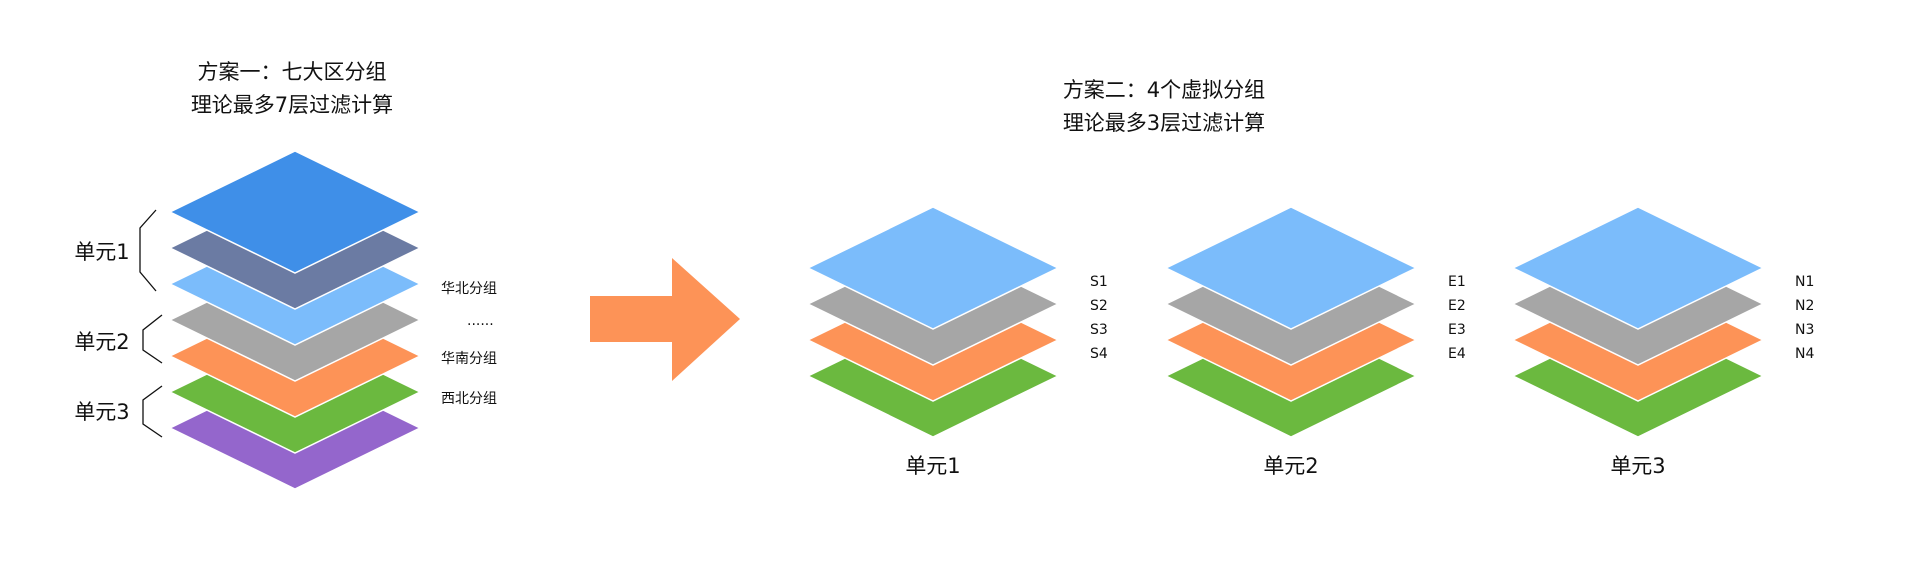 Image resolution: width=1916 pixels, height=576 pixels. What do you see at coordinates (1099, 282) in the screenshot?
I see `stack1-group-label: S1` at bounding box center [1099, 282].